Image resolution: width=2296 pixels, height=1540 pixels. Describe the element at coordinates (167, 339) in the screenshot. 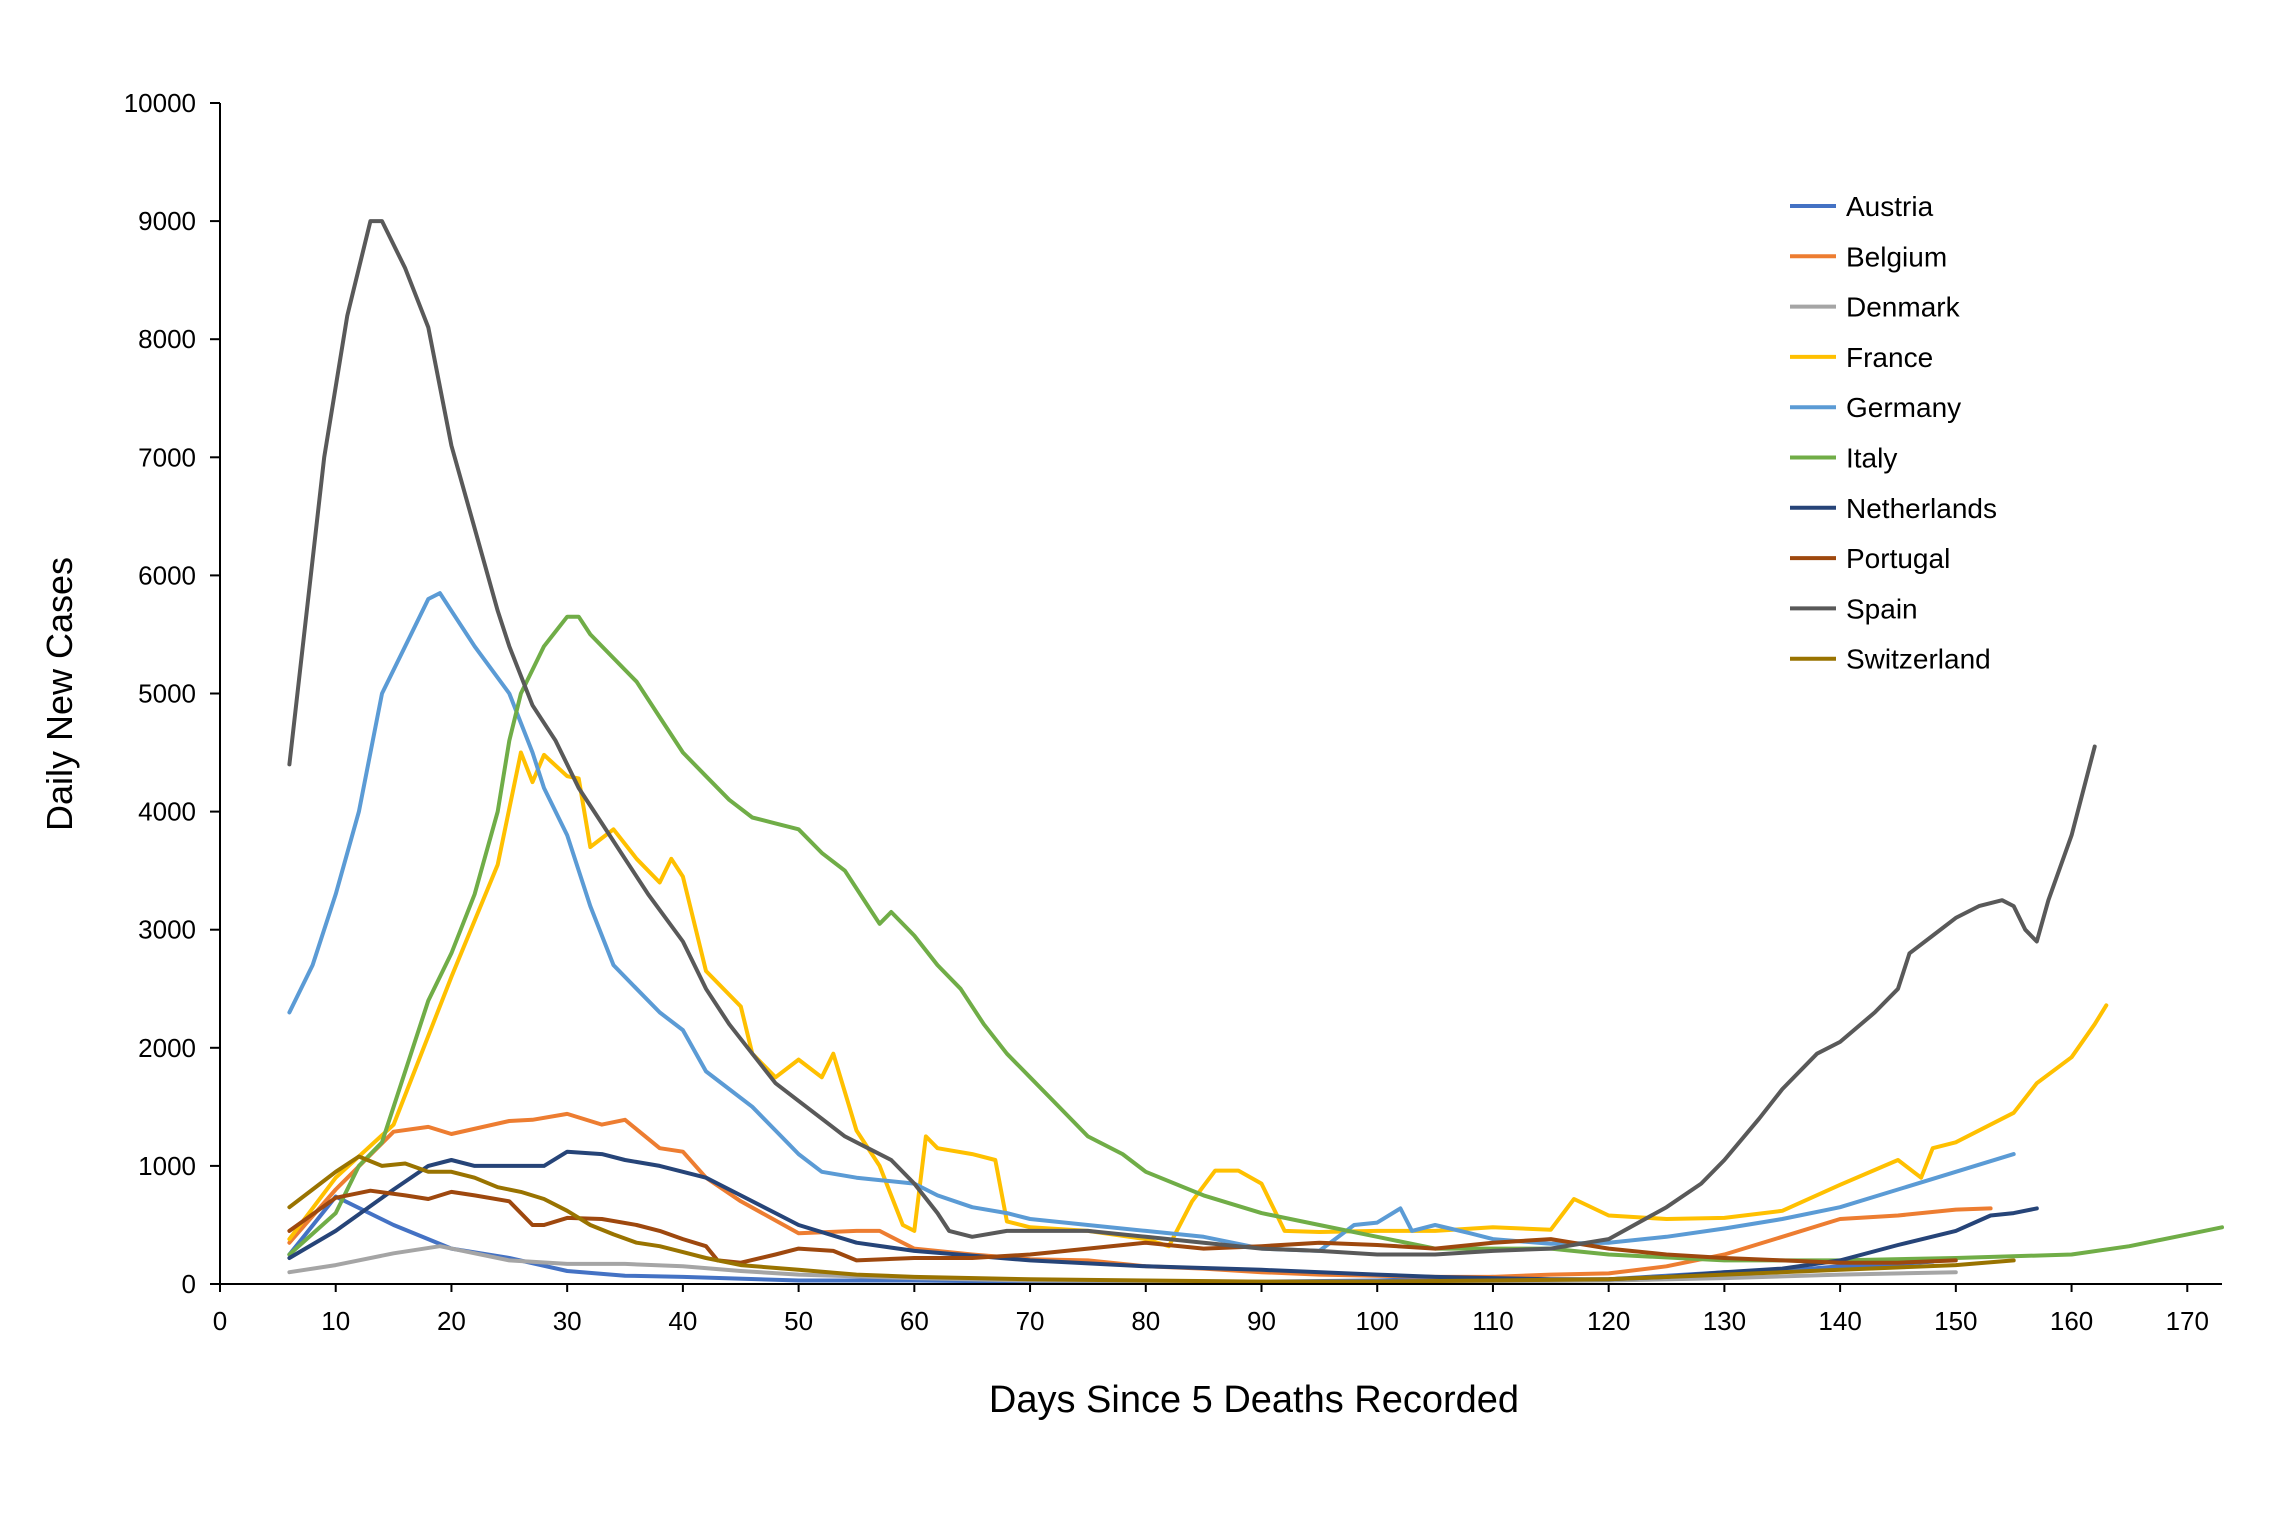

I see `y-tick-label: 8000` at that location.